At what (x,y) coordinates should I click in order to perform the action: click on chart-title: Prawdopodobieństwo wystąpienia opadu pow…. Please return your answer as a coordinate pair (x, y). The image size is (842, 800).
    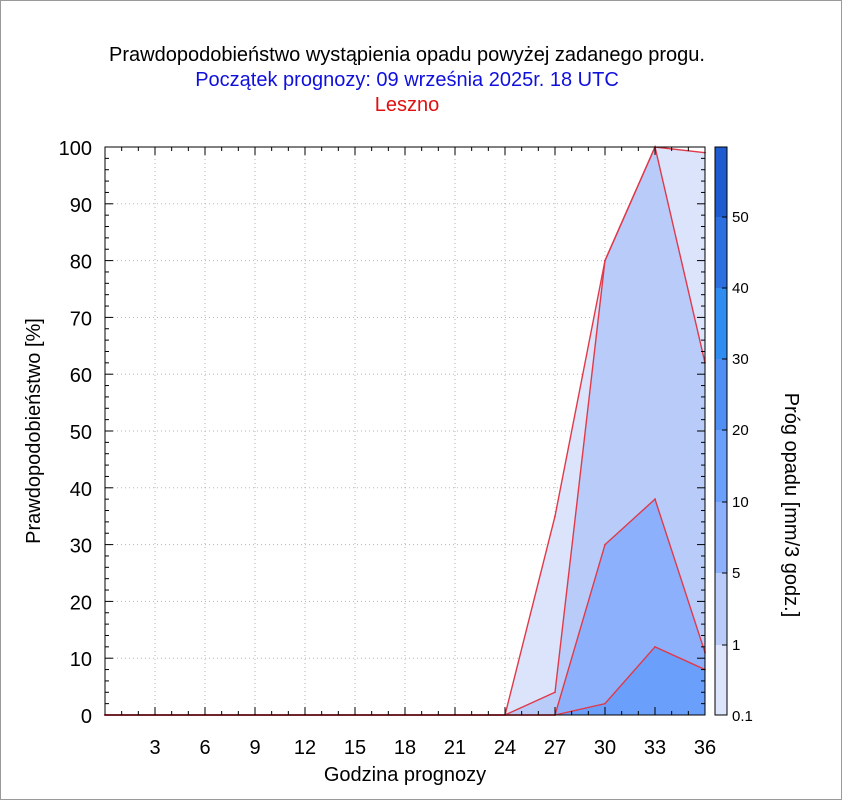
    Looking at the image, I should click on (407, 55).